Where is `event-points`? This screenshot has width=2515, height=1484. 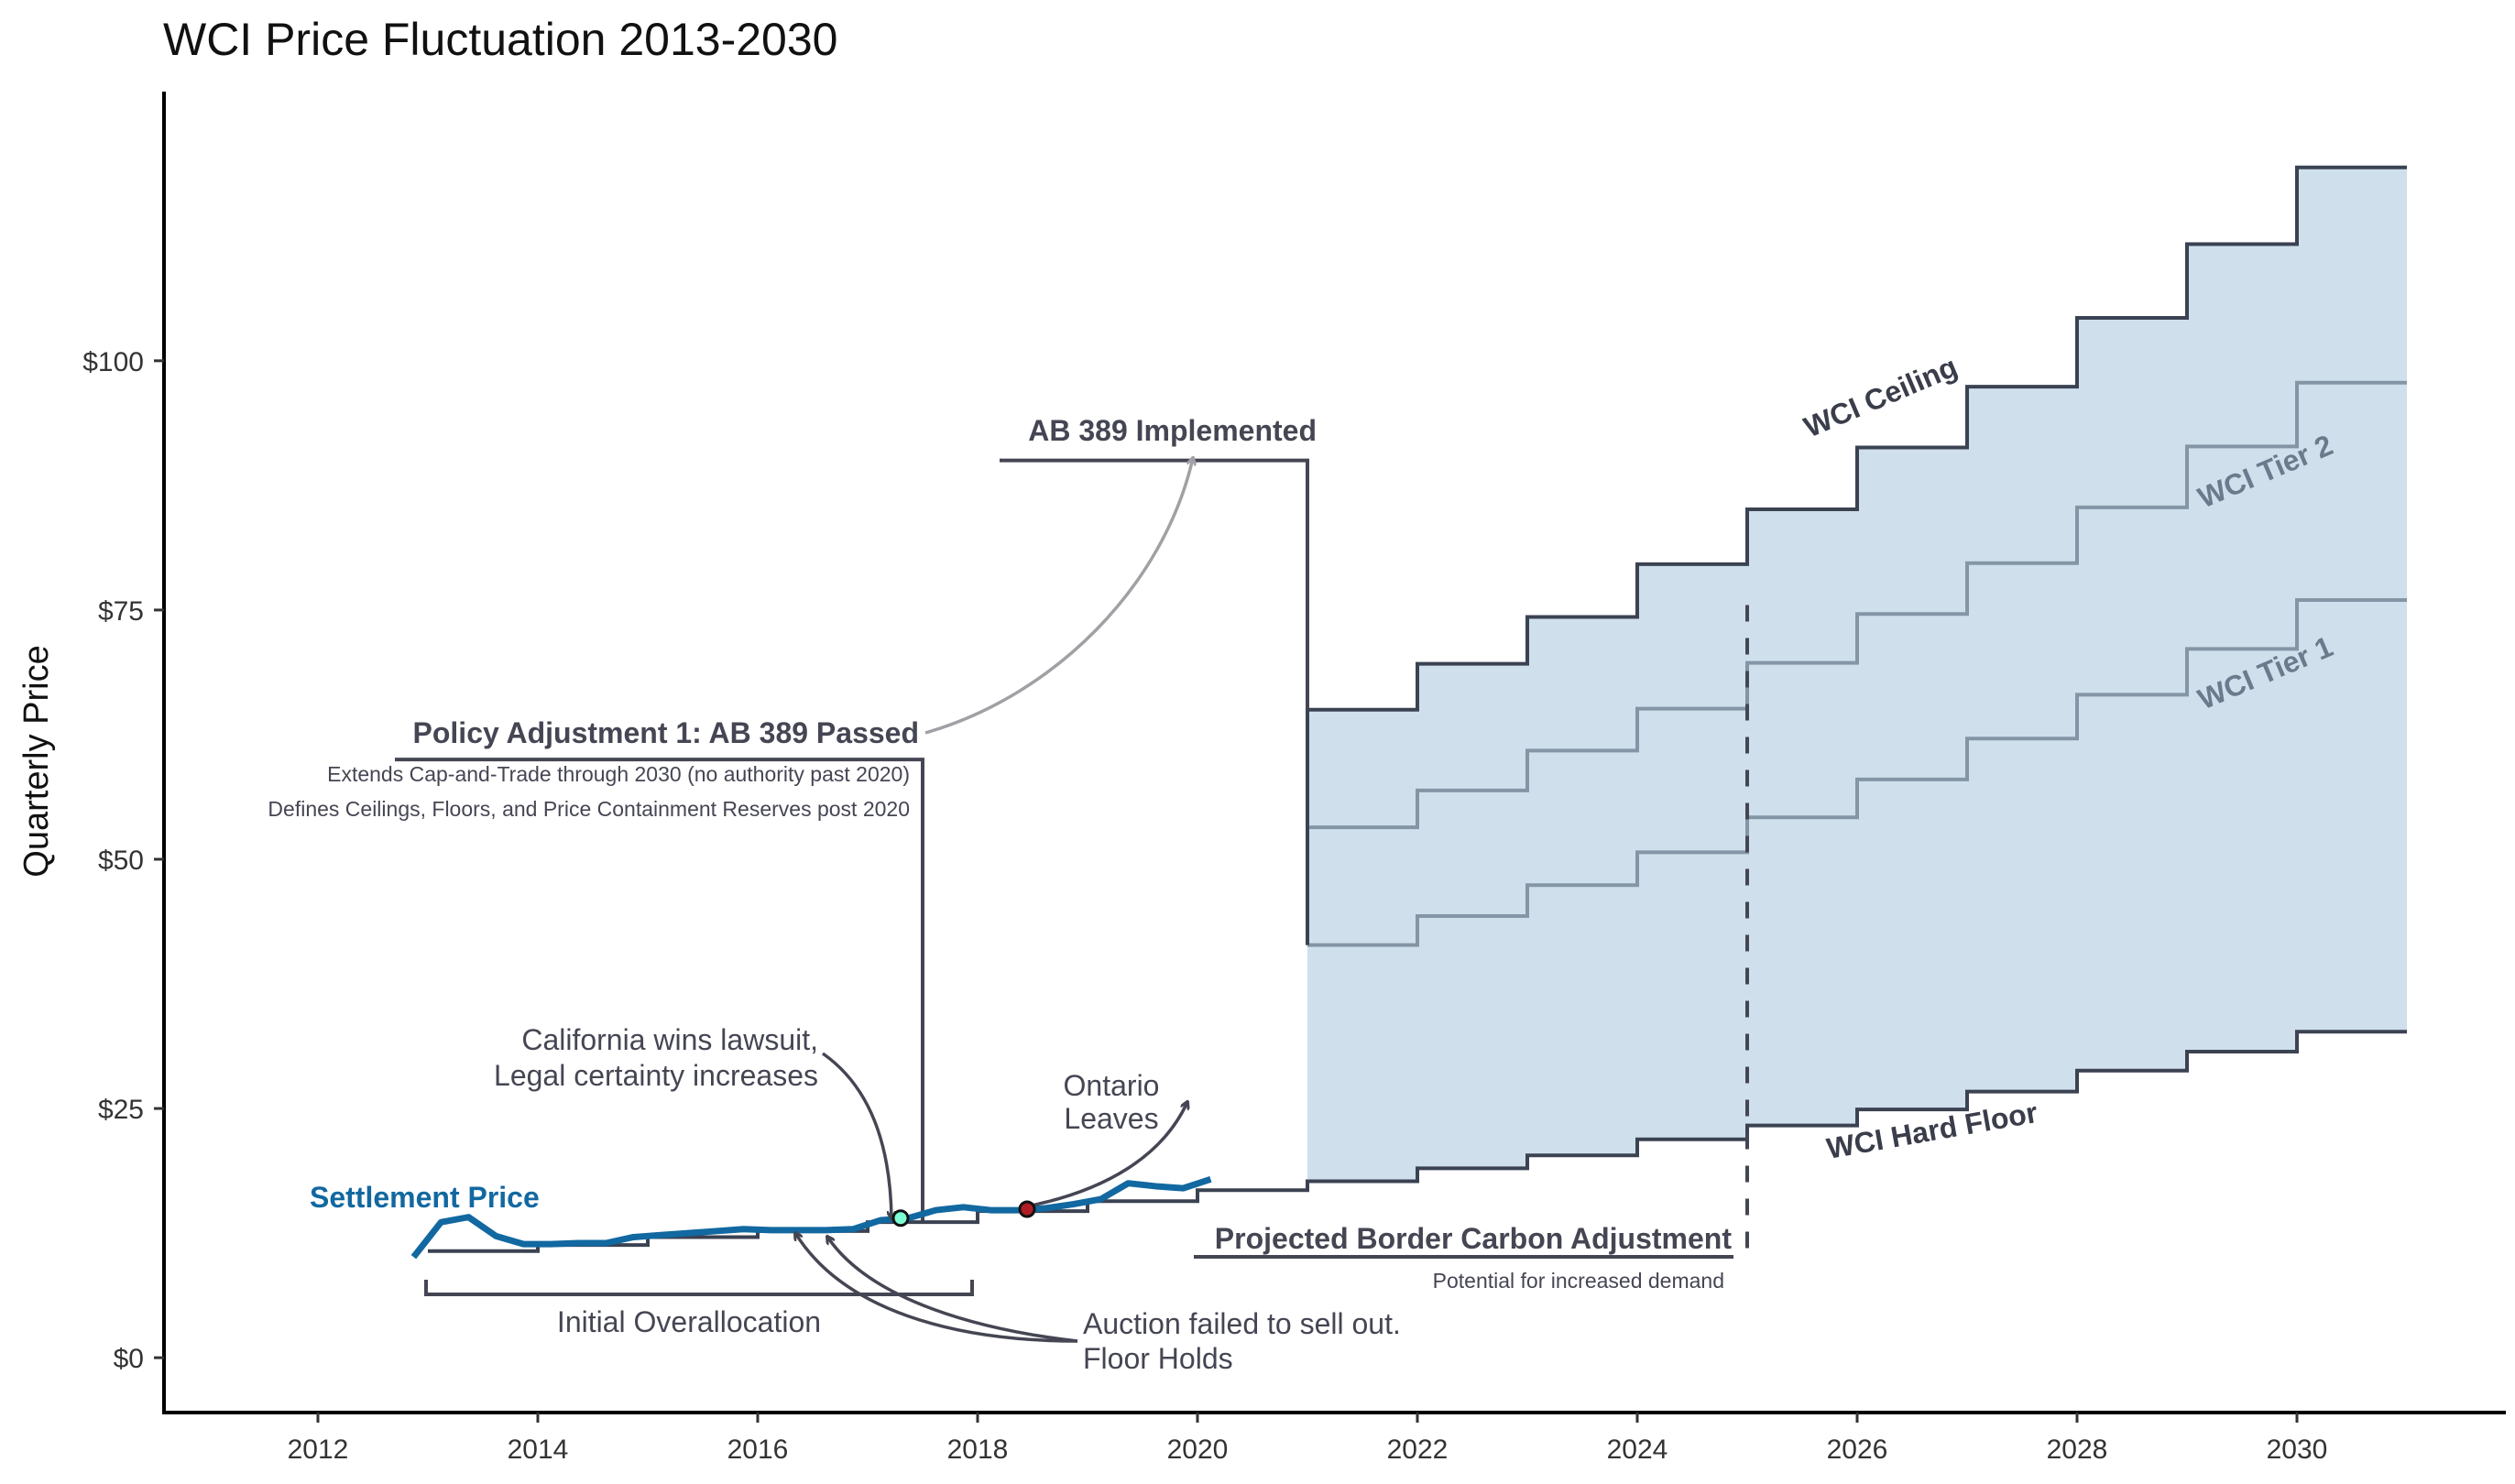
event-points is located at coordinates (964, 1214).